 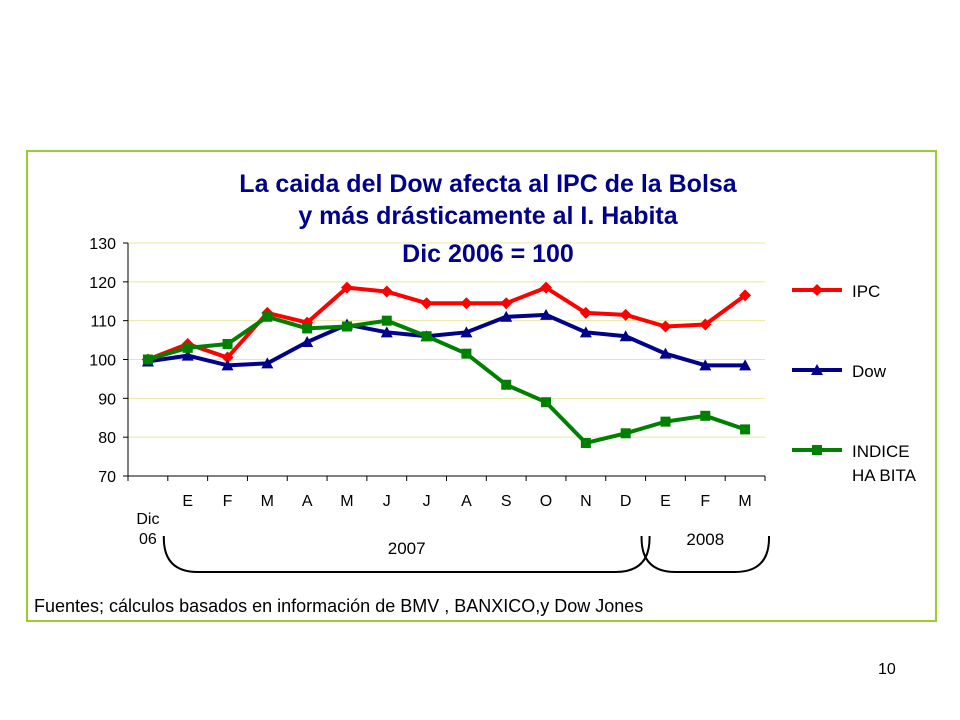 I want to click on y-tick-label: 90, so click(x=107, y=399).